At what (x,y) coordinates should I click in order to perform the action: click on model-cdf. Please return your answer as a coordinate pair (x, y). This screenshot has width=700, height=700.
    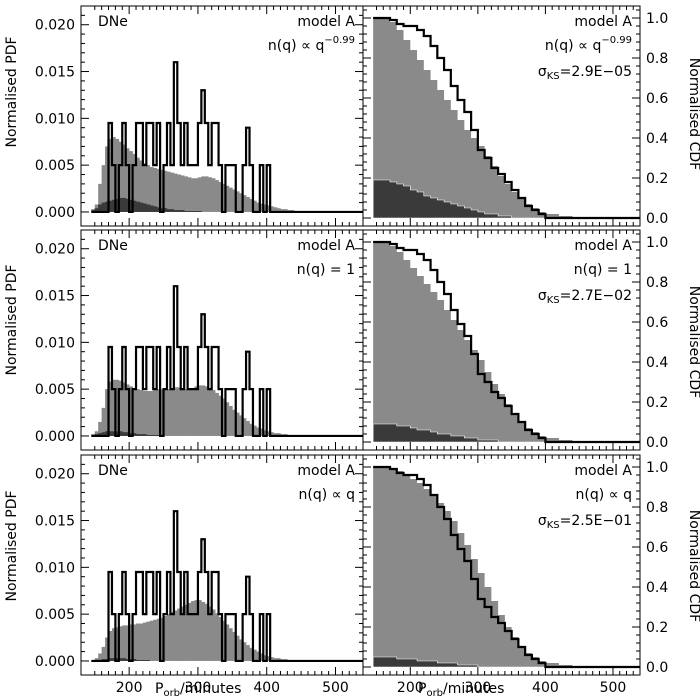
    Looking at the image, I should click on (506, 342).